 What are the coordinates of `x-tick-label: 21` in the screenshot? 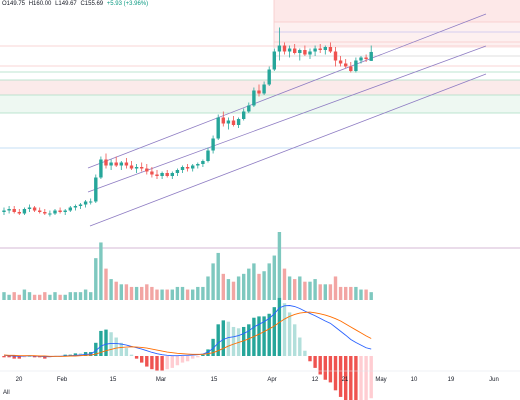 It's located at (345, 380).